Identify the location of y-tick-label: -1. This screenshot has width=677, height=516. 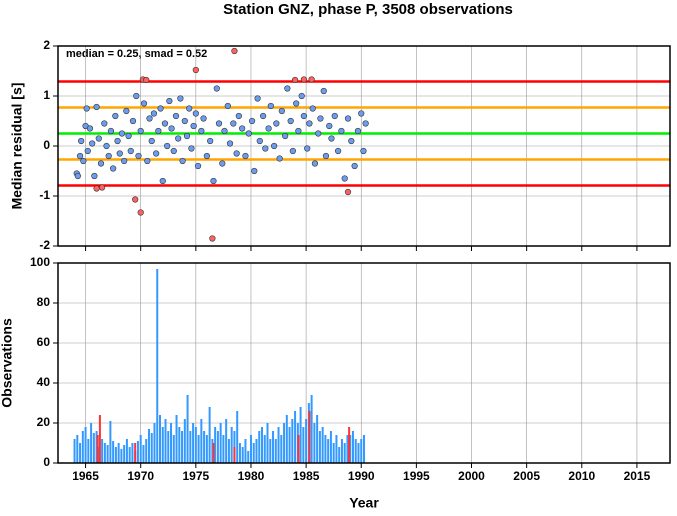
(44, 195).